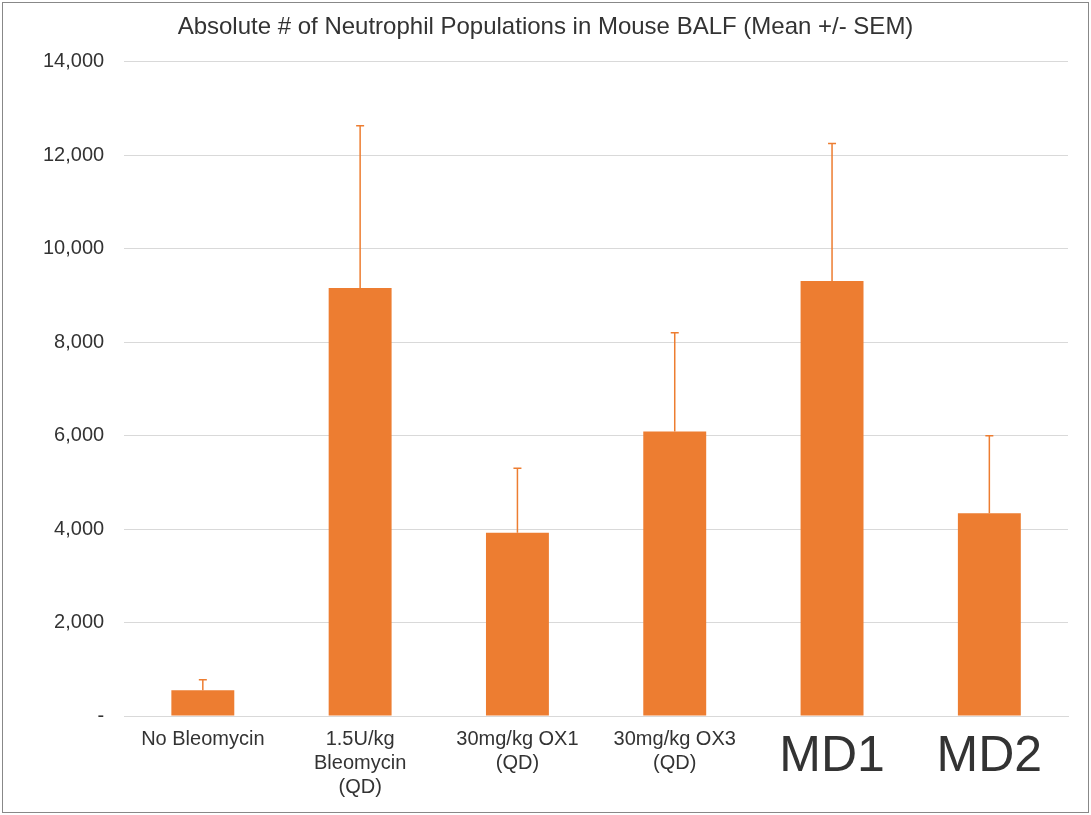 This screenshot has width=1091, height=815. I want to click on x-tick-label: 30mg/kg OX1 (QD), so click(517, 749).